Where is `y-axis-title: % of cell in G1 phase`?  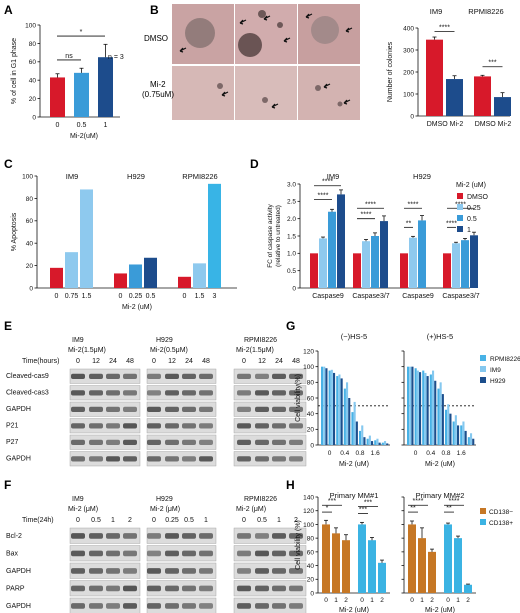 y-axis-title: % of cell in G1 phase is located at coordinates (14, 71).